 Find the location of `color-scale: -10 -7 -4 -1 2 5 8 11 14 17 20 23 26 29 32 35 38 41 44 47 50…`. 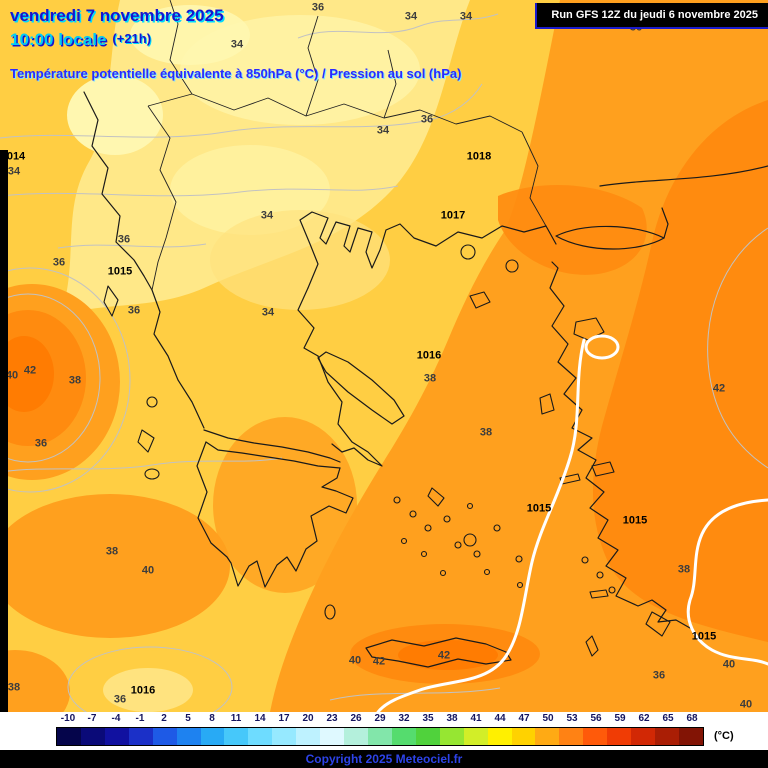

color-scale: -10 -7 -4 -1 2 5 8 11 14 17 20 23 26 29 32 35 38 41 44 47 50… is located at coordinates (384, 731).